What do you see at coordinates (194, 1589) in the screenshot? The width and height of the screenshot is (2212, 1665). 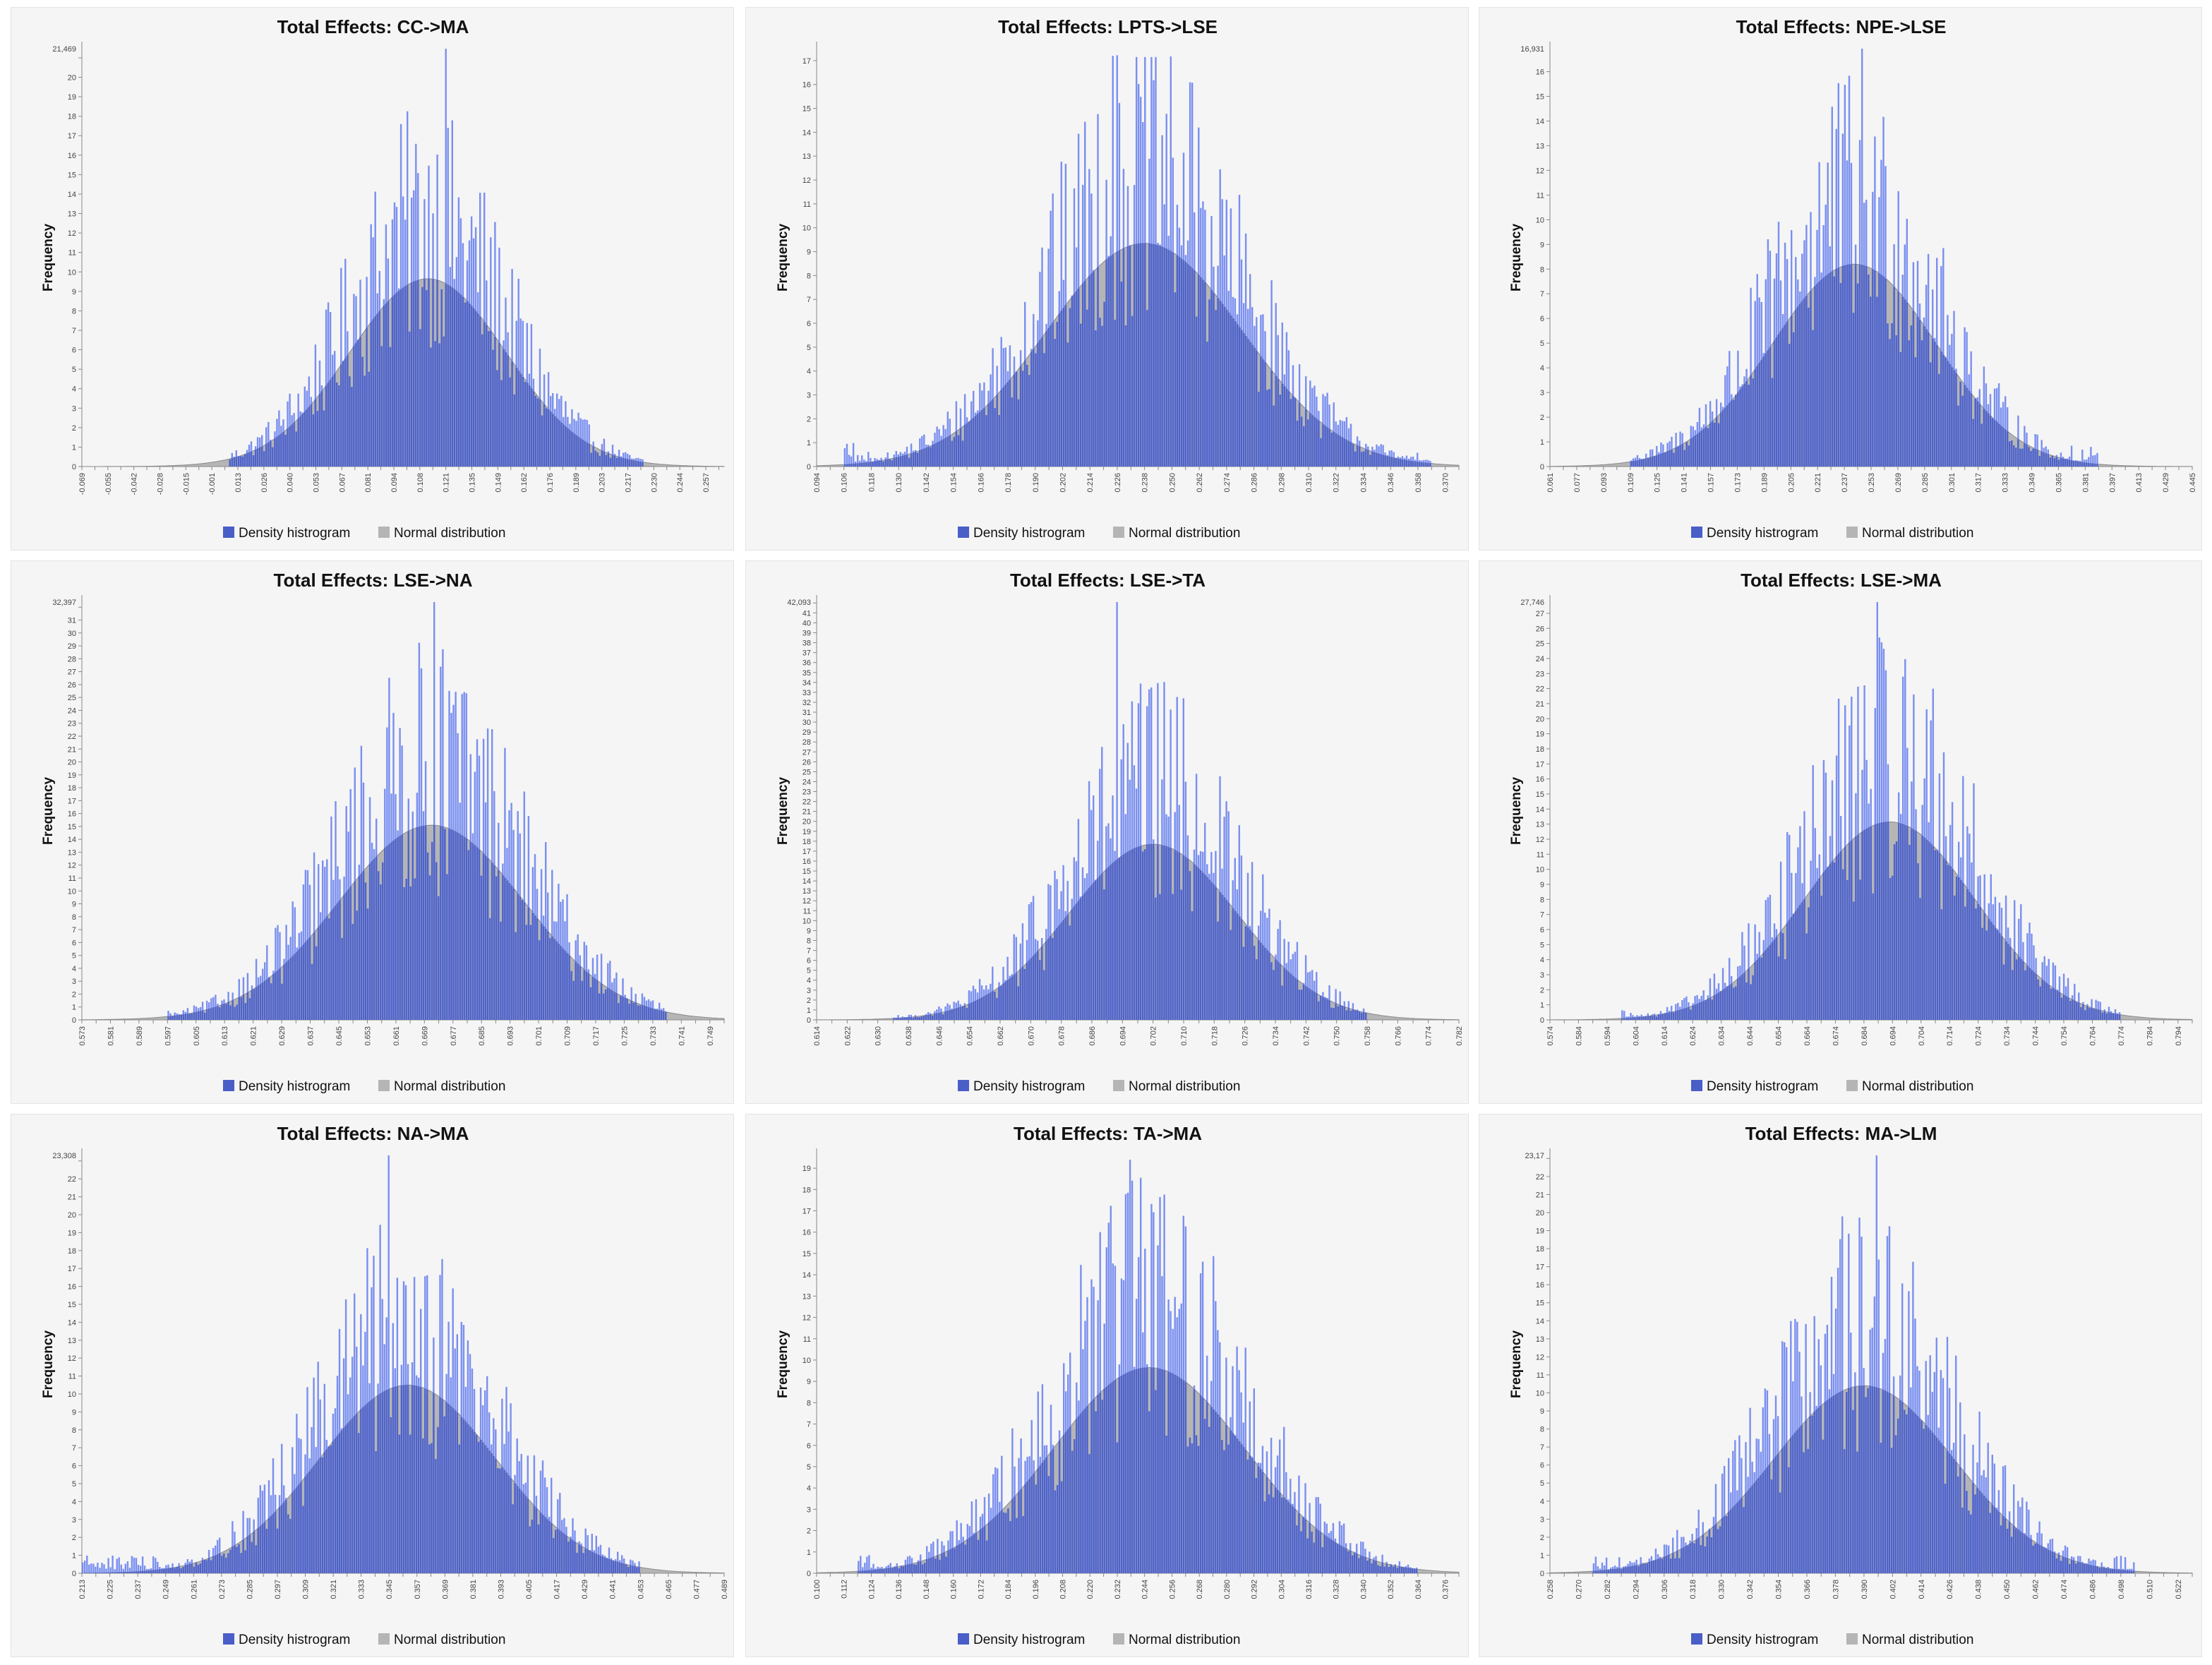 I see `x-tick-label: 0.261` at bounding box center [194, 1589].